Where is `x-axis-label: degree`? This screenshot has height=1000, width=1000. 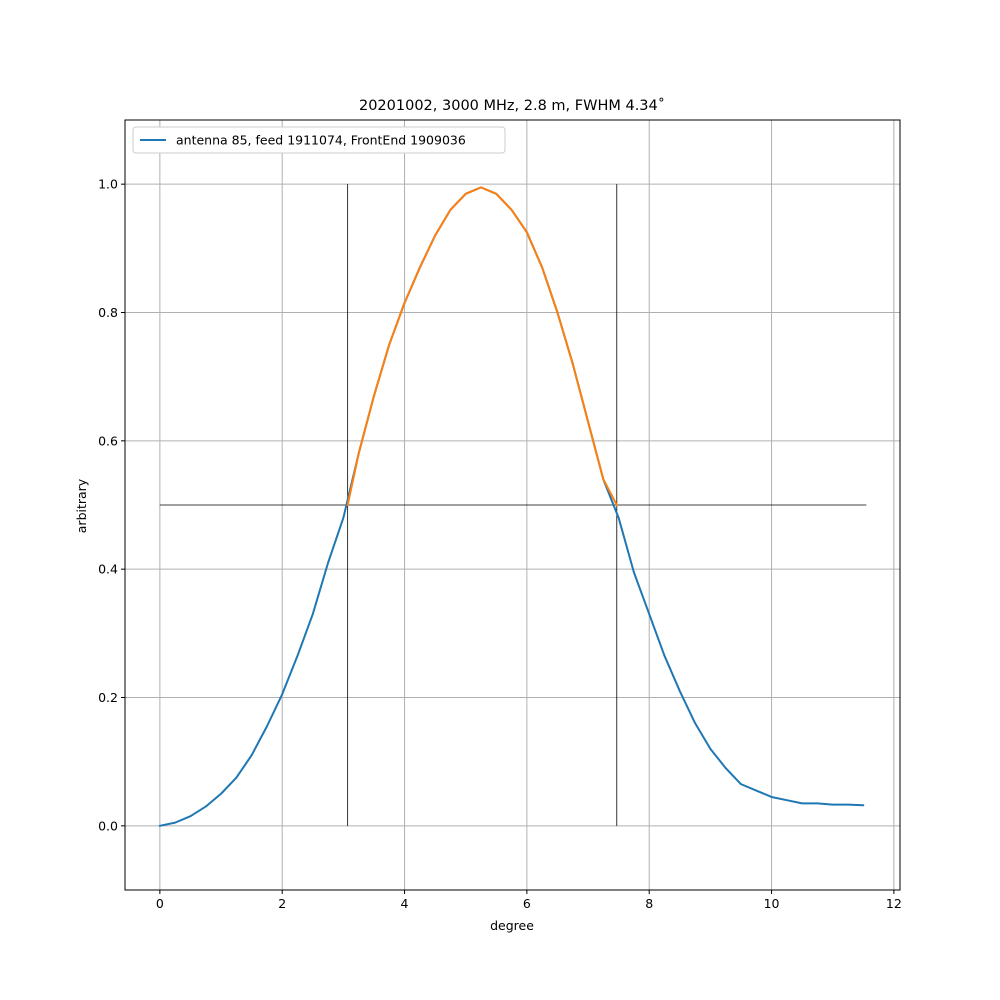 x-axis-label: degree is located at coordinates (512, 925).